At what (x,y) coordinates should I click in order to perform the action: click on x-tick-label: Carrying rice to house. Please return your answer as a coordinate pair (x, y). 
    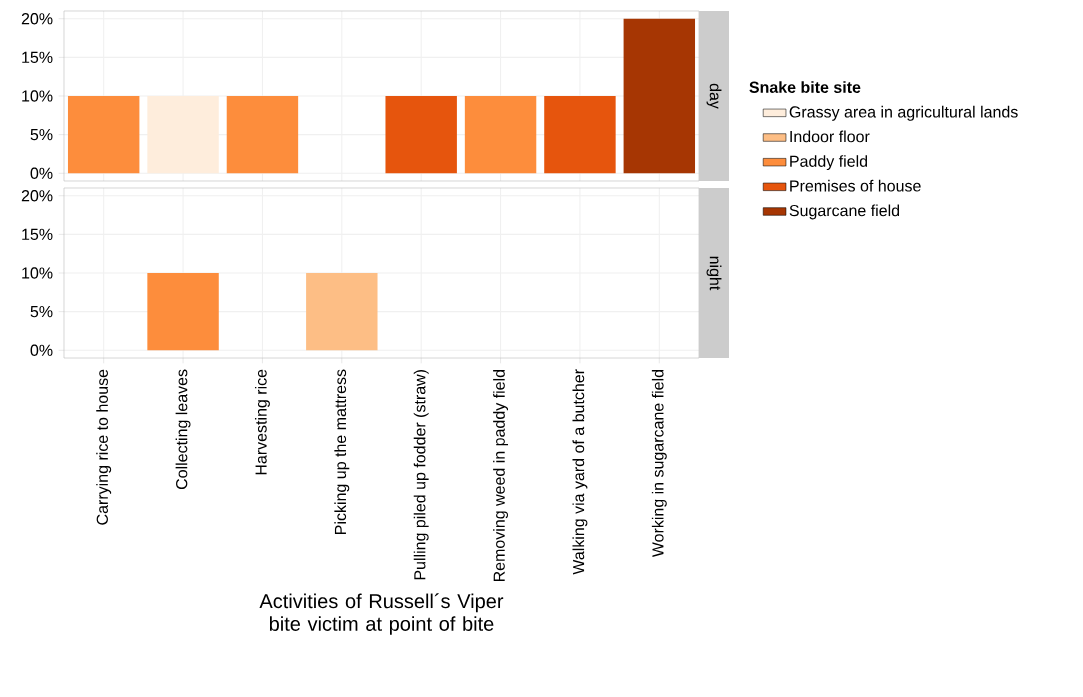
    Looking at the image, I should click on (104, 447).